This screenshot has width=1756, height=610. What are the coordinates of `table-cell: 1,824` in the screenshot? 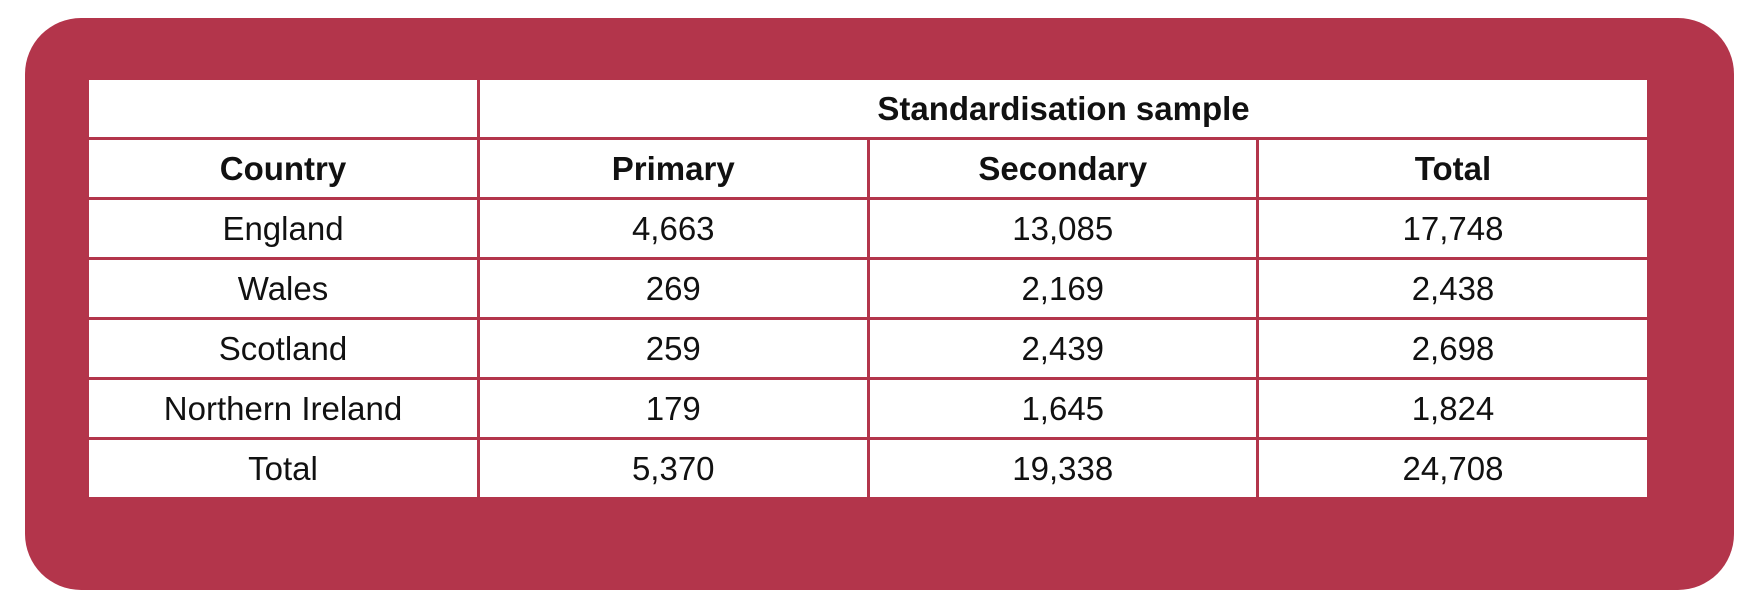 It's located at (1451, 408).